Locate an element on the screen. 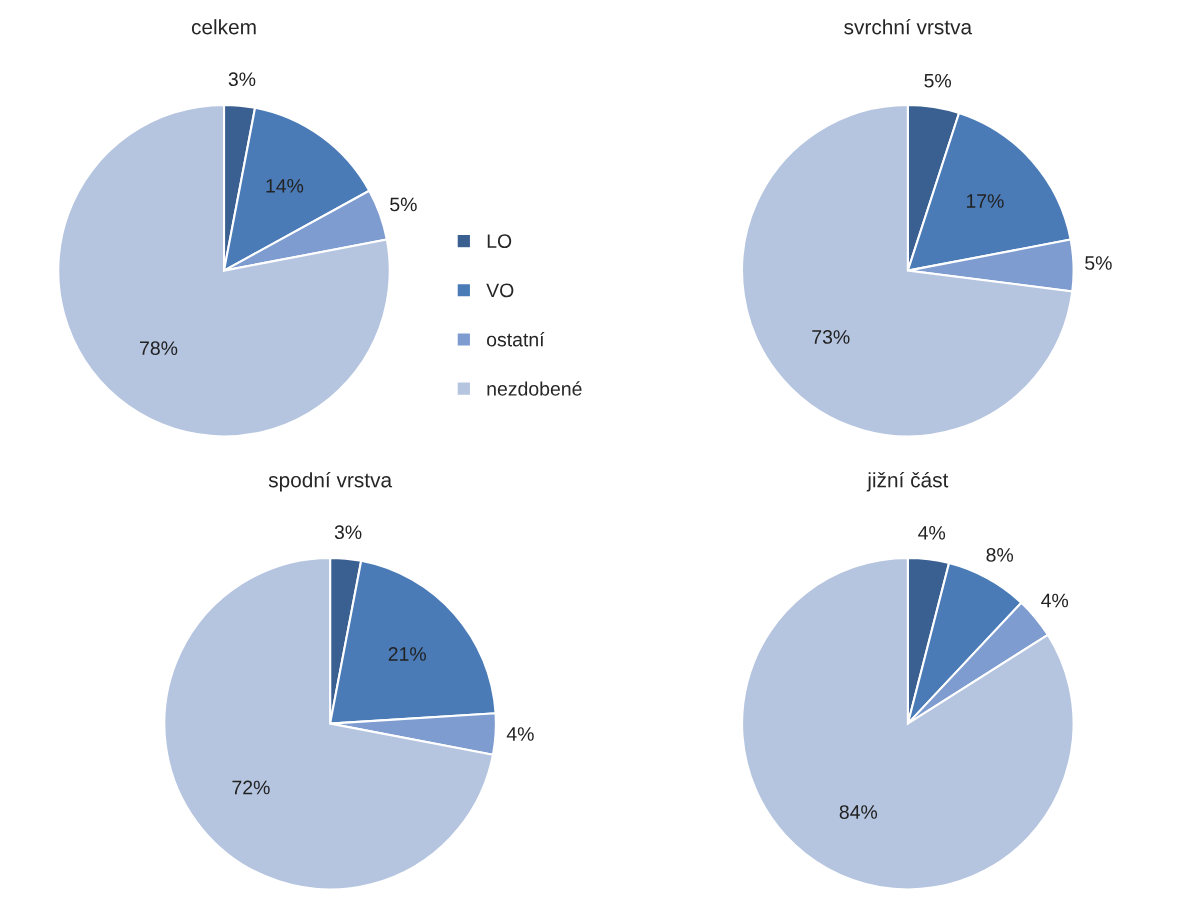 This screenshot has width=1179, height=906. legend-label: nezdobené is located at coordinates (534, 388).